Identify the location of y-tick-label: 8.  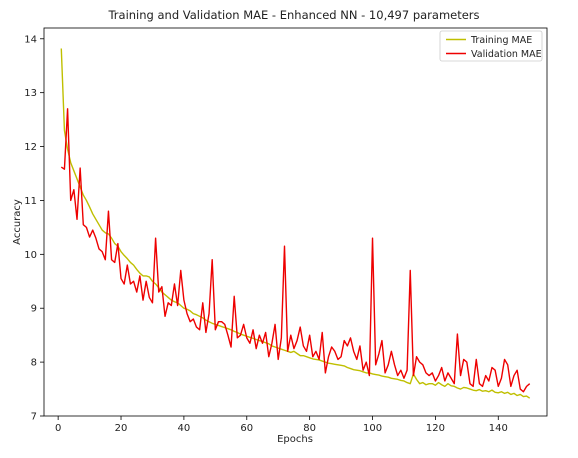
(34, 363).